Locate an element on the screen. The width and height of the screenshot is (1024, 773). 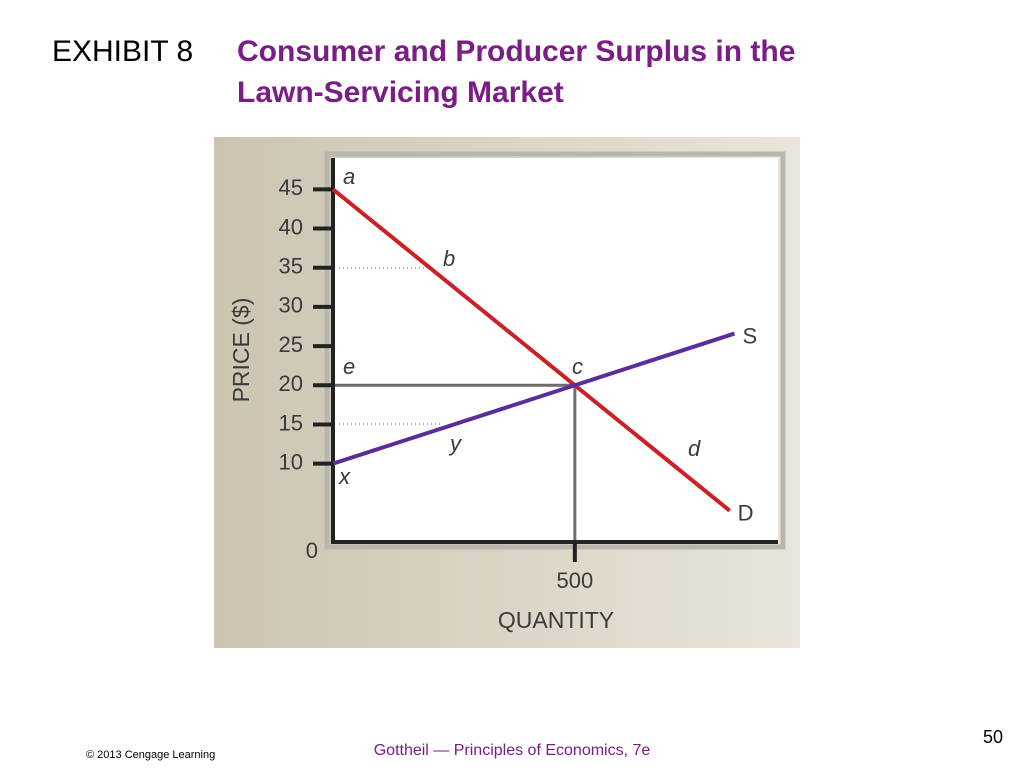
exhibit-label: EXHIBIT 8 is located at coordinates (122, 51).